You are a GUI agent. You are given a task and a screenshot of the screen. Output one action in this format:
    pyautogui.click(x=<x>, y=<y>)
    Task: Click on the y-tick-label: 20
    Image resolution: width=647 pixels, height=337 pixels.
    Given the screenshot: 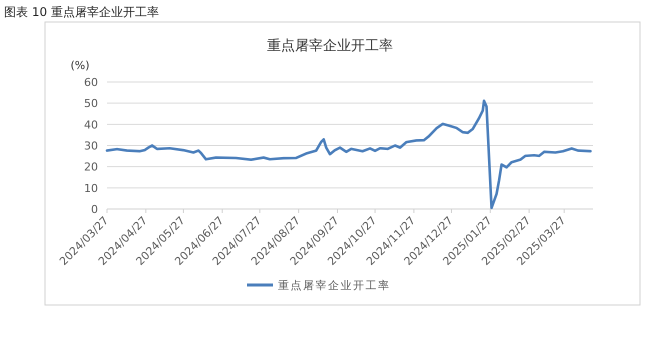 What is the action you would take?
    pyautogui.click(x=91, y=167)
    